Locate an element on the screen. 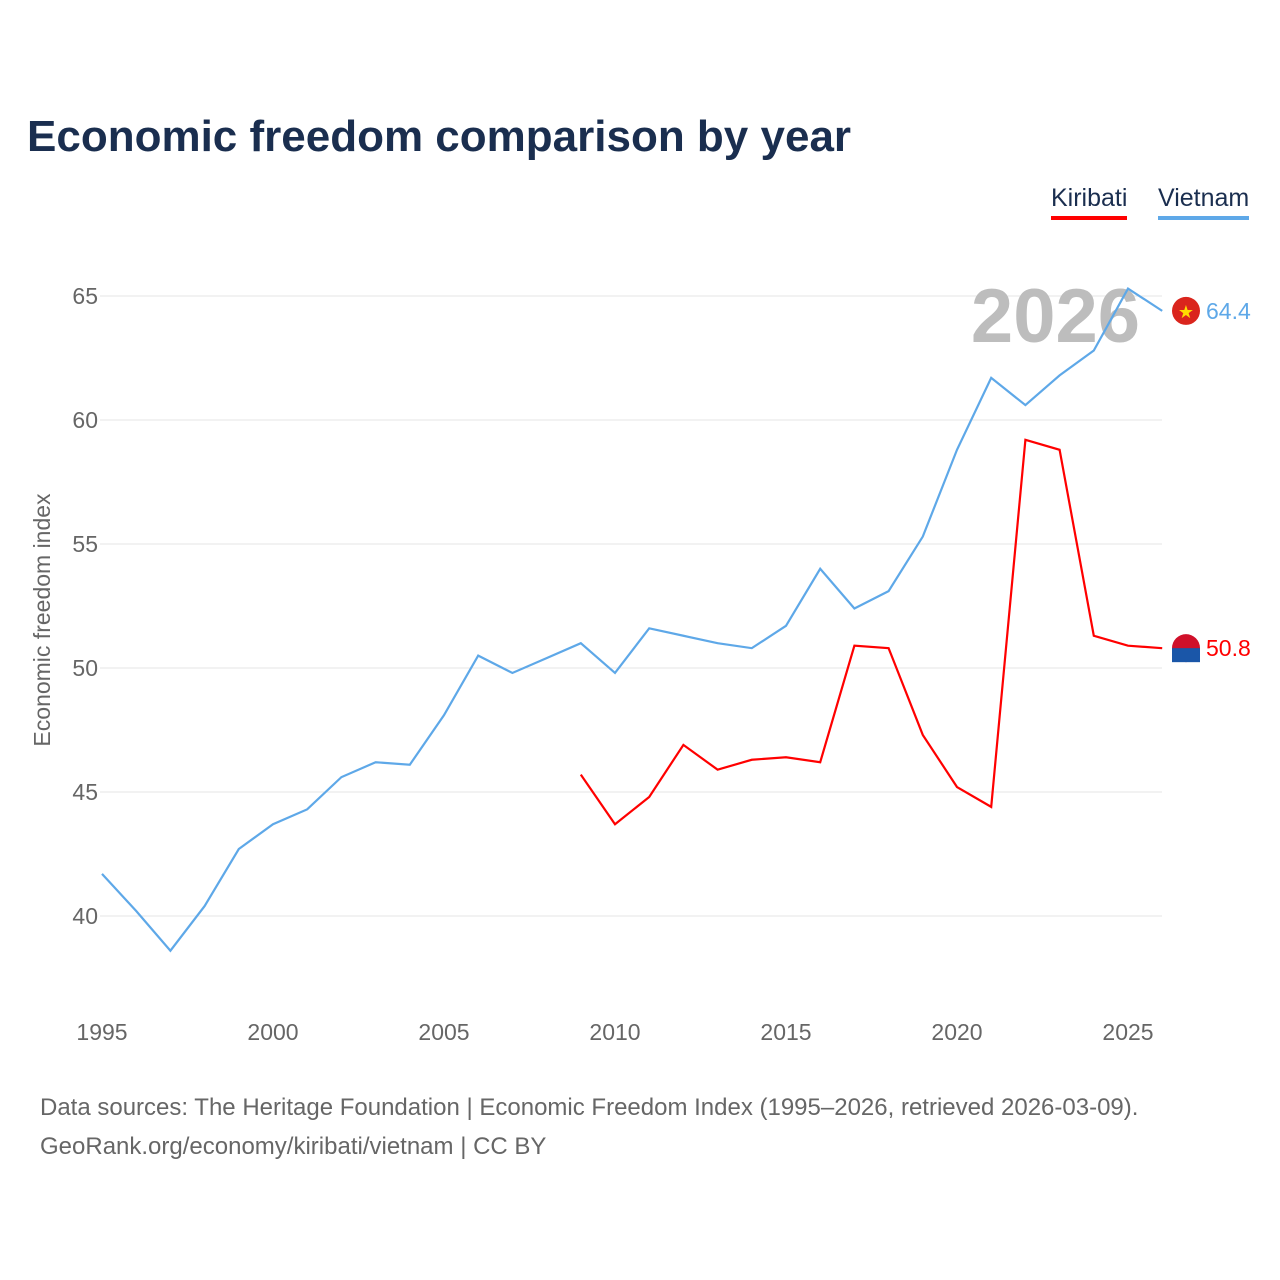  flag-star-icon: ★ is located at coordinates (1186, 312).